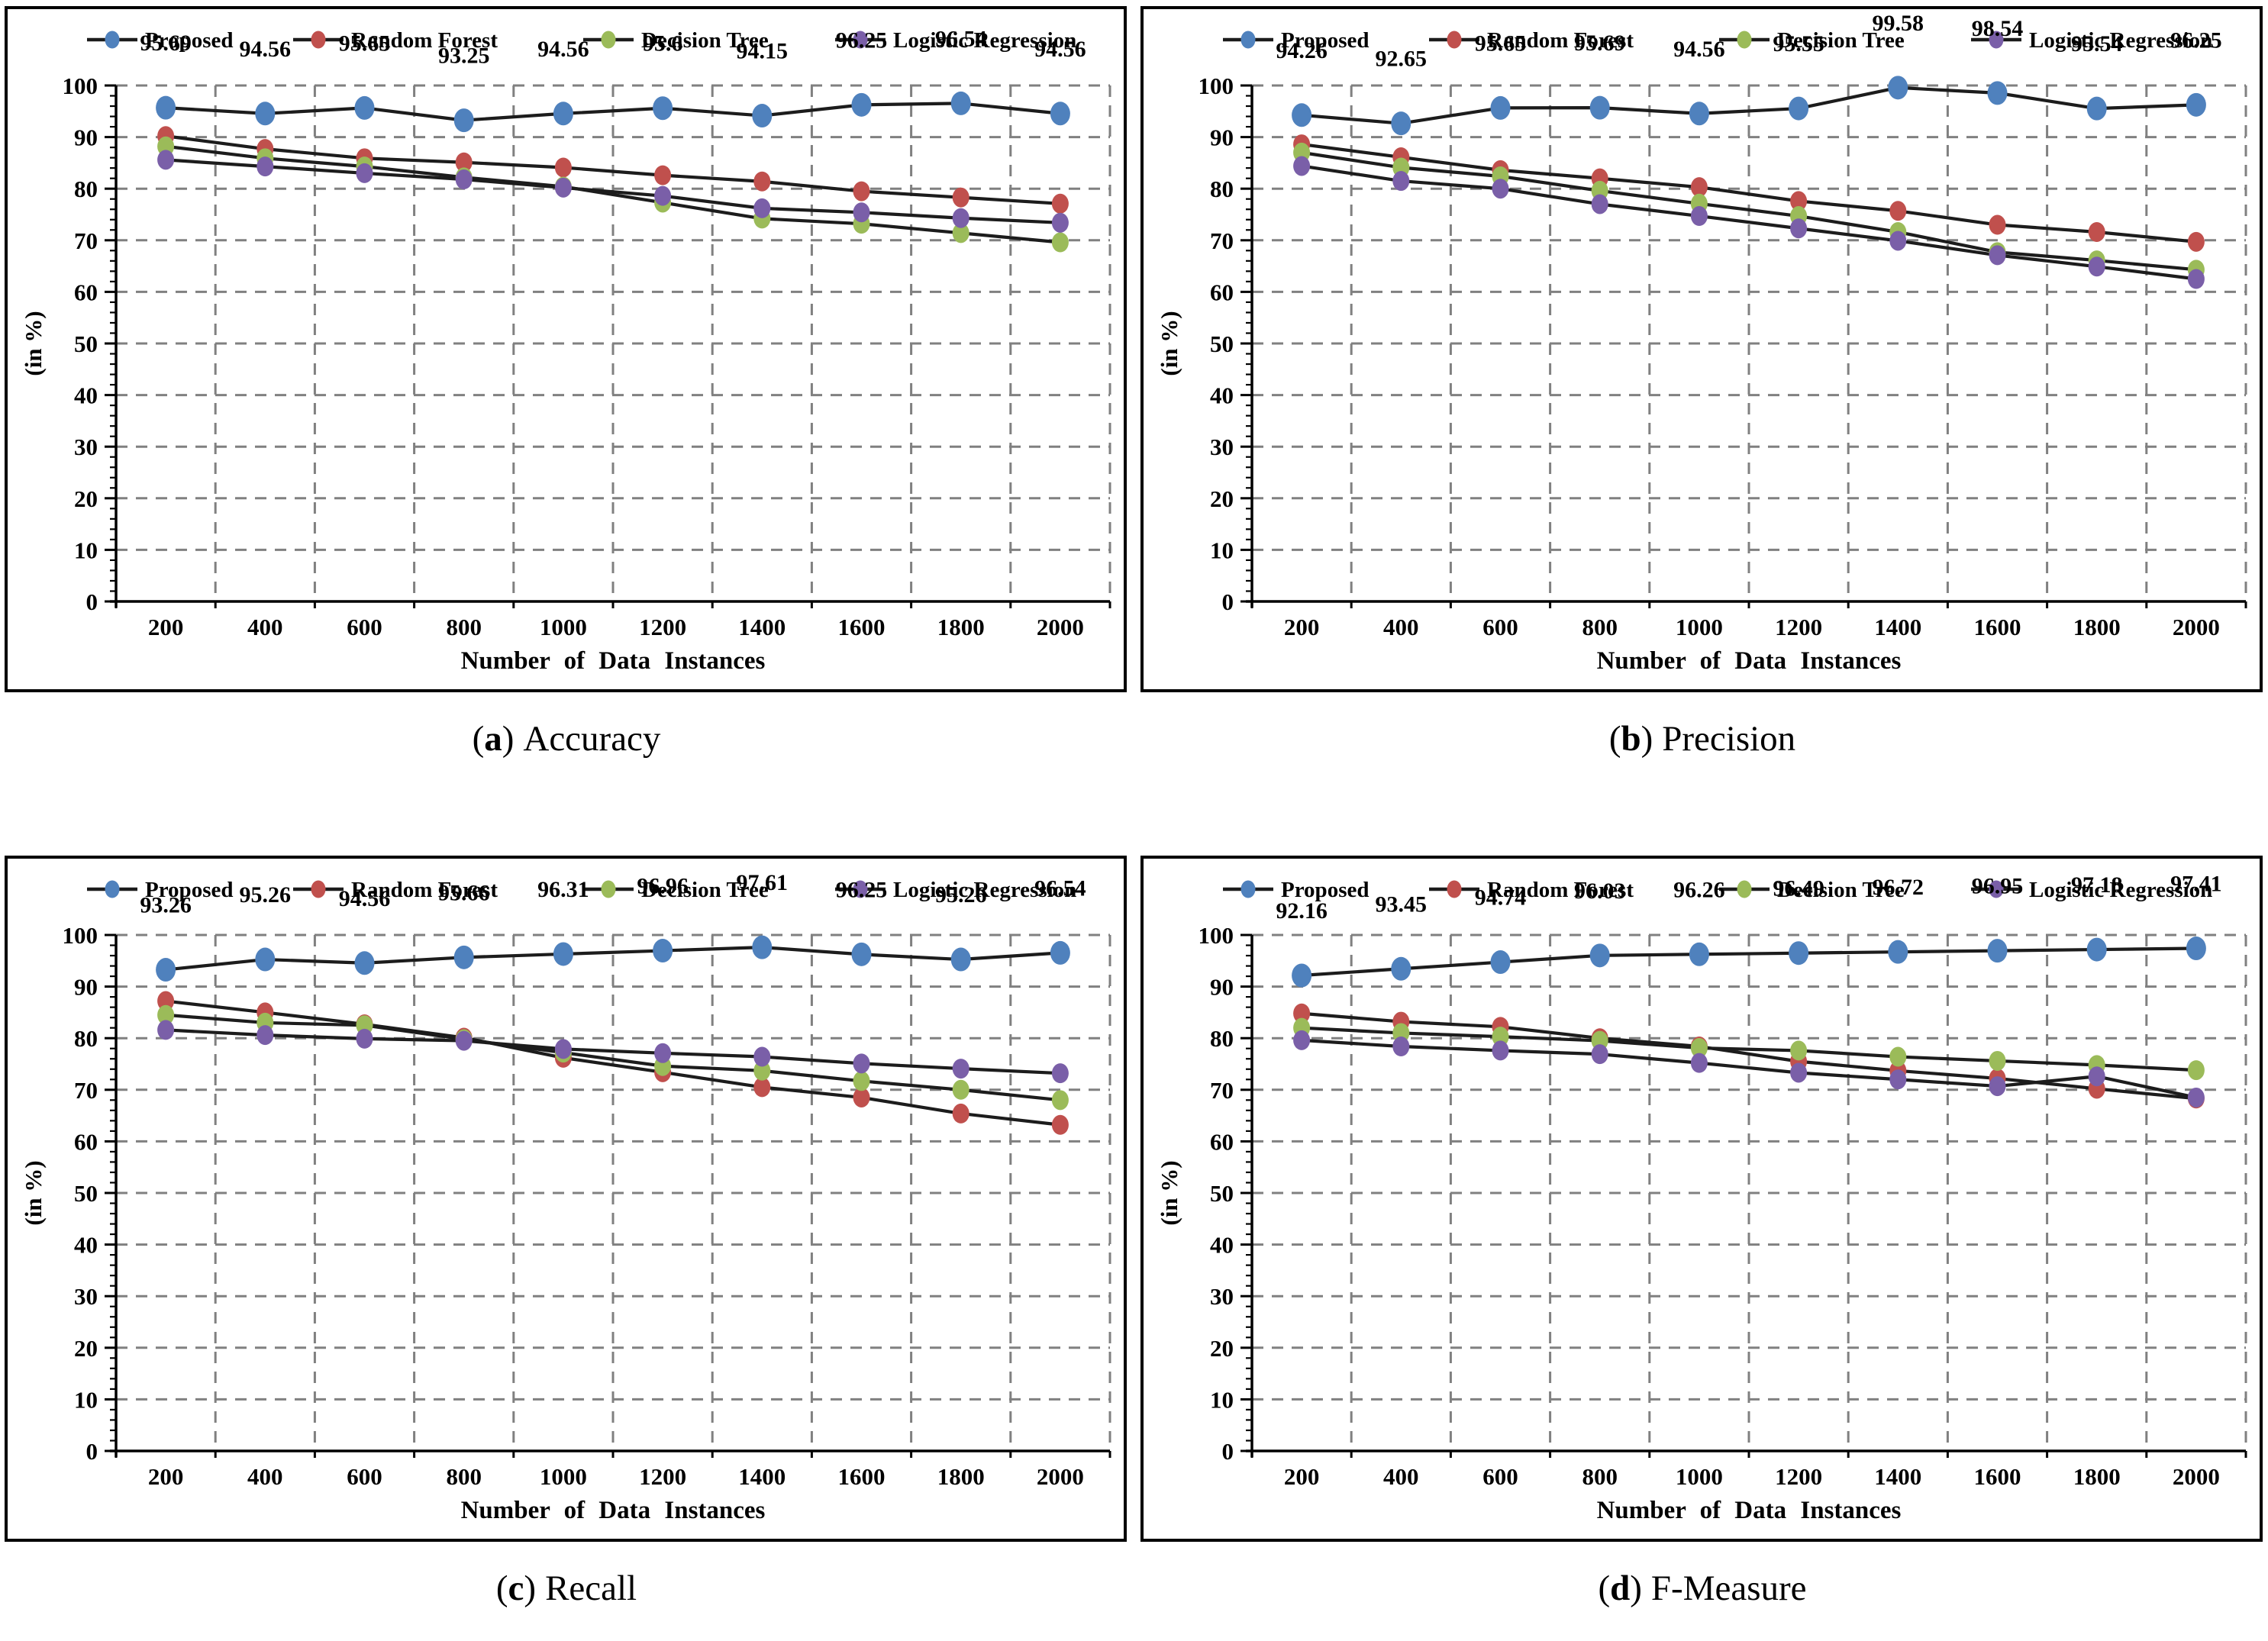 The image size is (2268, 1641). Describe the element at coordinates (961, 627) in the screenshot. I see `x-tick-label: 1800` at that location.